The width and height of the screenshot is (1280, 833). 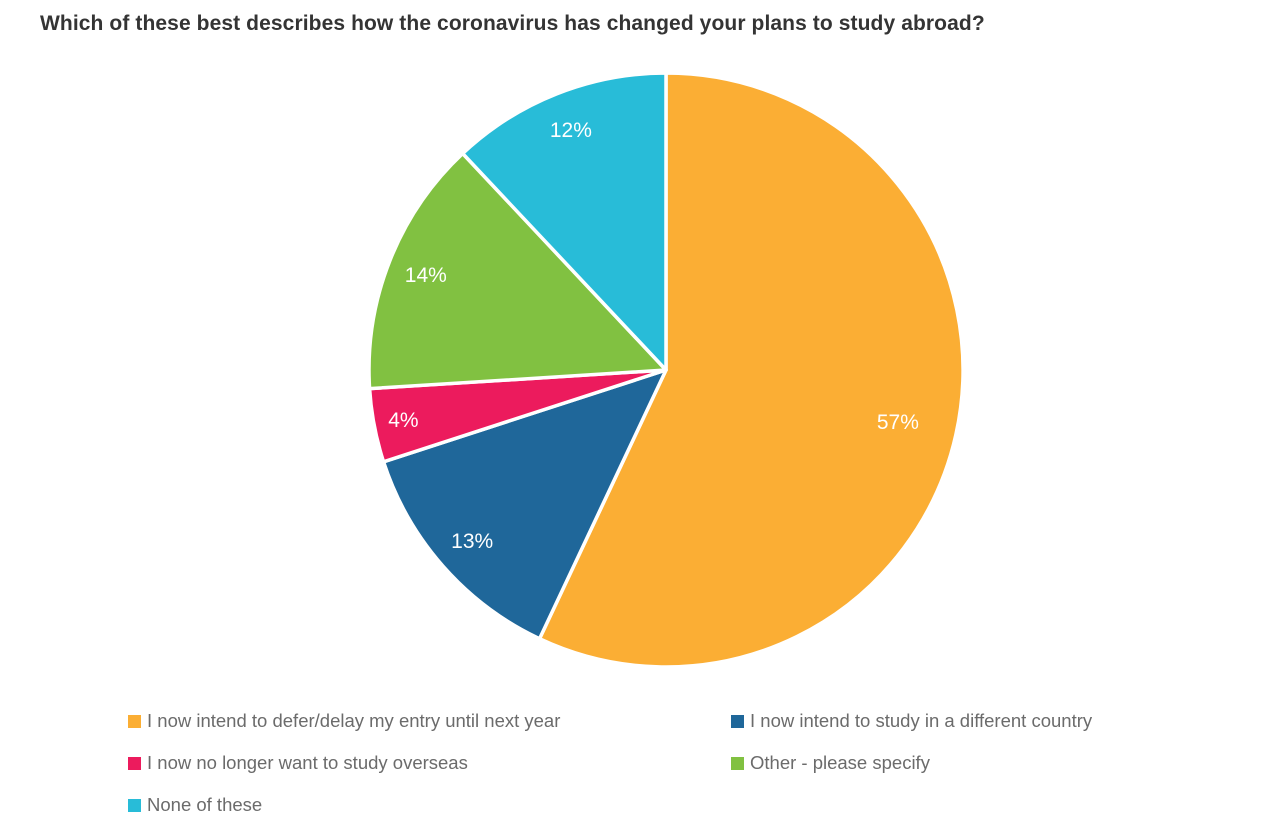 What do you see at coordinates (898, 422) in the screenshot?
I see `pie-slice-label-0: 57%` at bounding box center [898, 422].